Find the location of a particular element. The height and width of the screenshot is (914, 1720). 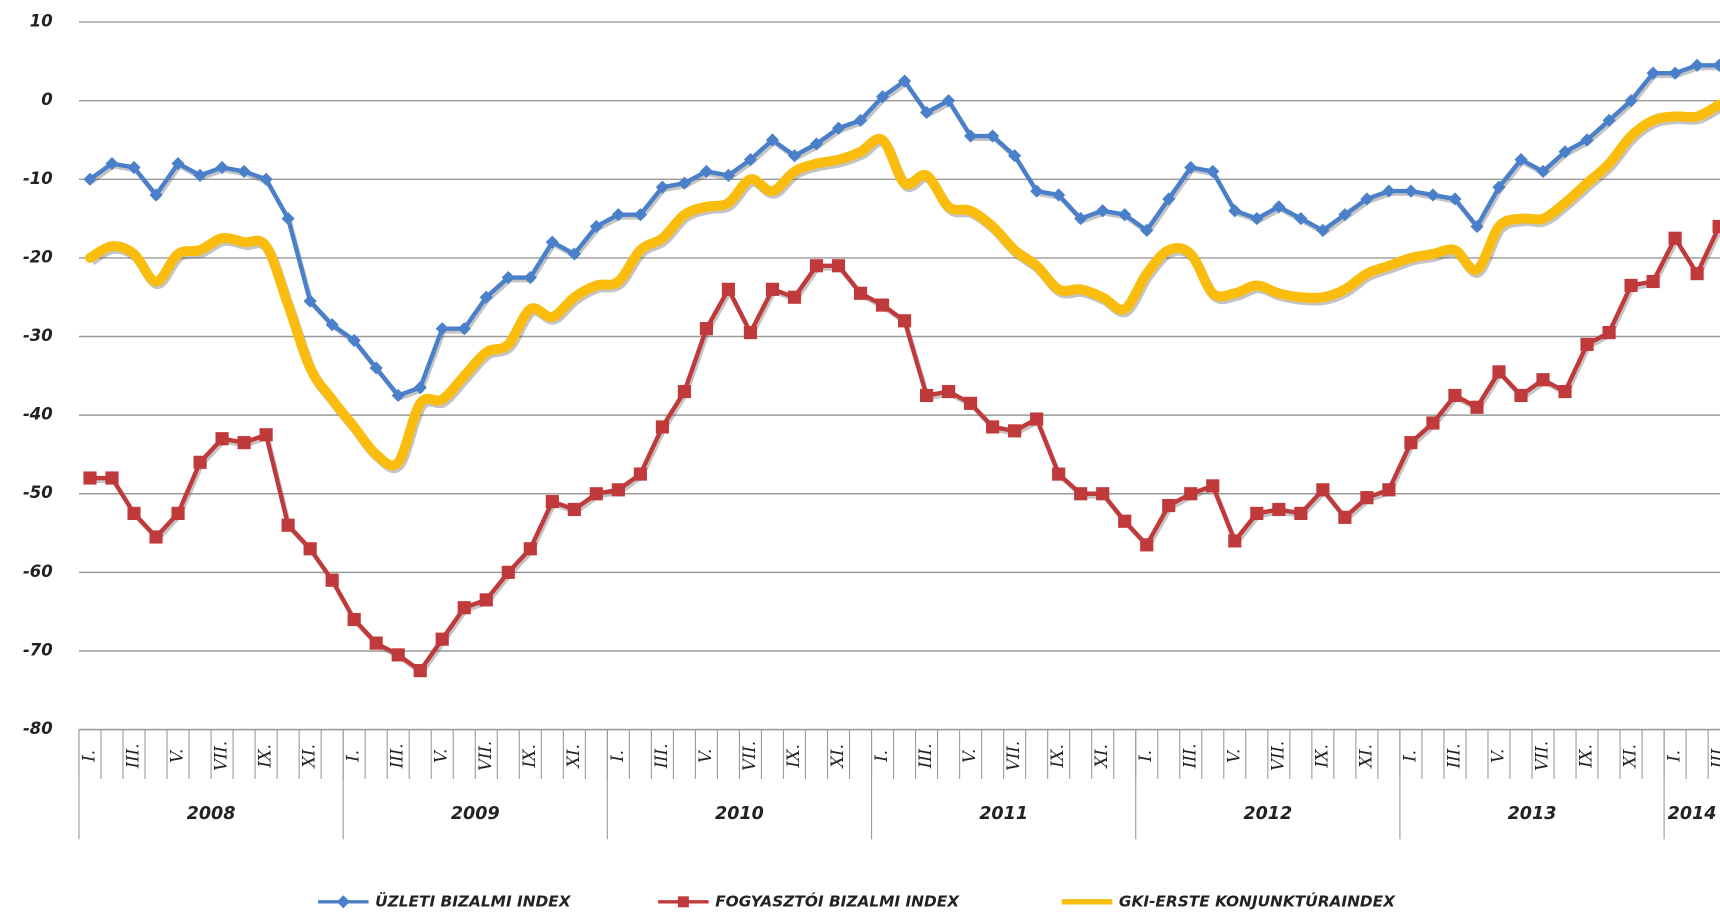

year-label: 2011 is located at coordinates (1003, 814).